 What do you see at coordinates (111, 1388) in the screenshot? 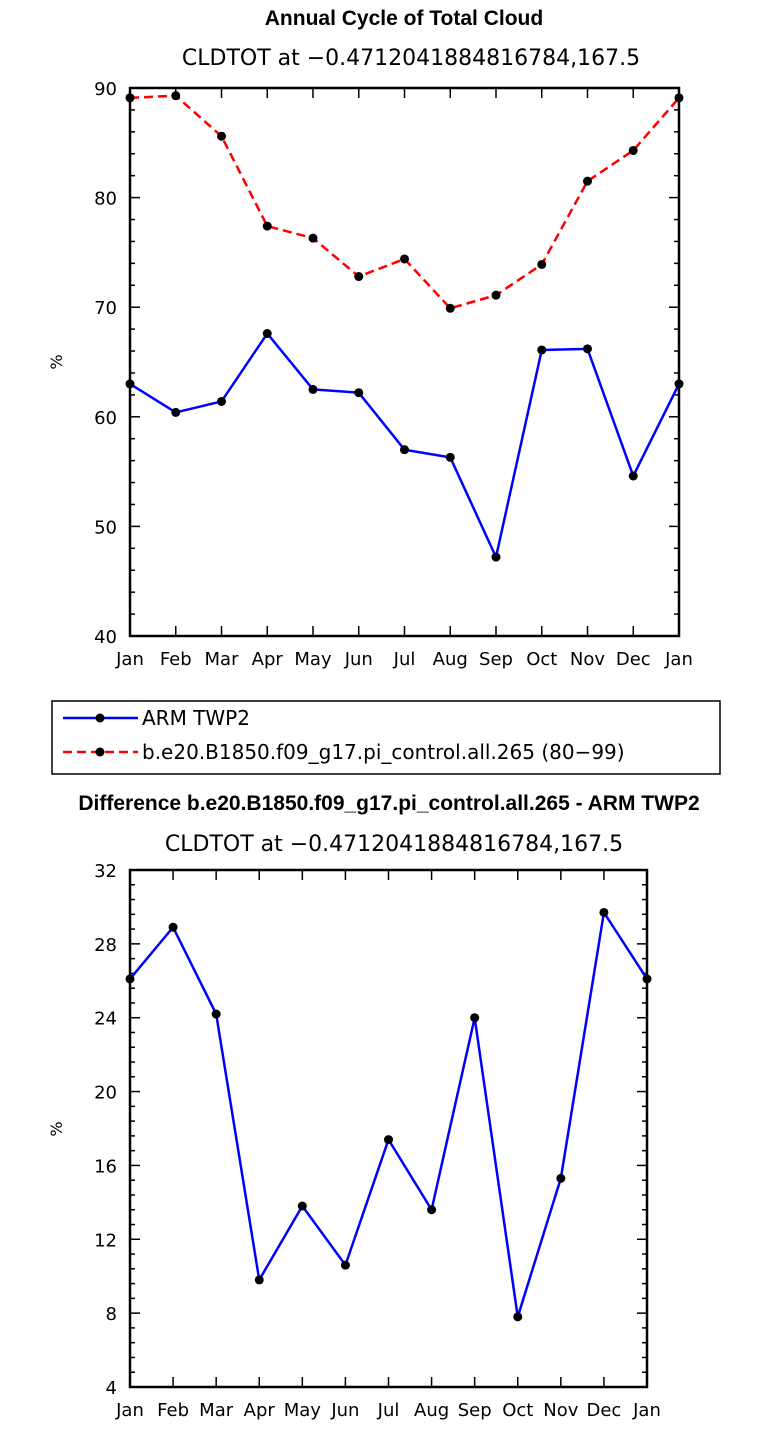
I see `chart2-ytick-label: 4` at bounding box center [111, 1388].